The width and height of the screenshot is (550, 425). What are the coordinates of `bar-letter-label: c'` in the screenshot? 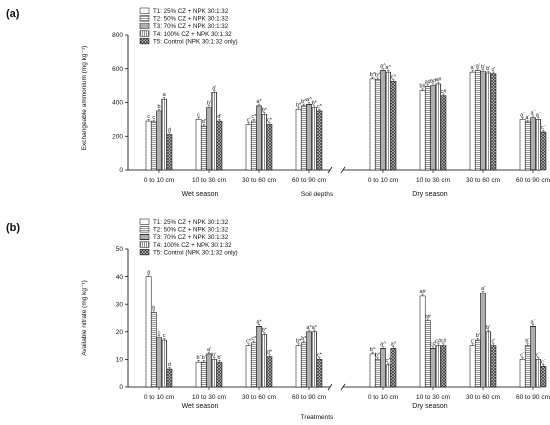 It's located at (473, 342).